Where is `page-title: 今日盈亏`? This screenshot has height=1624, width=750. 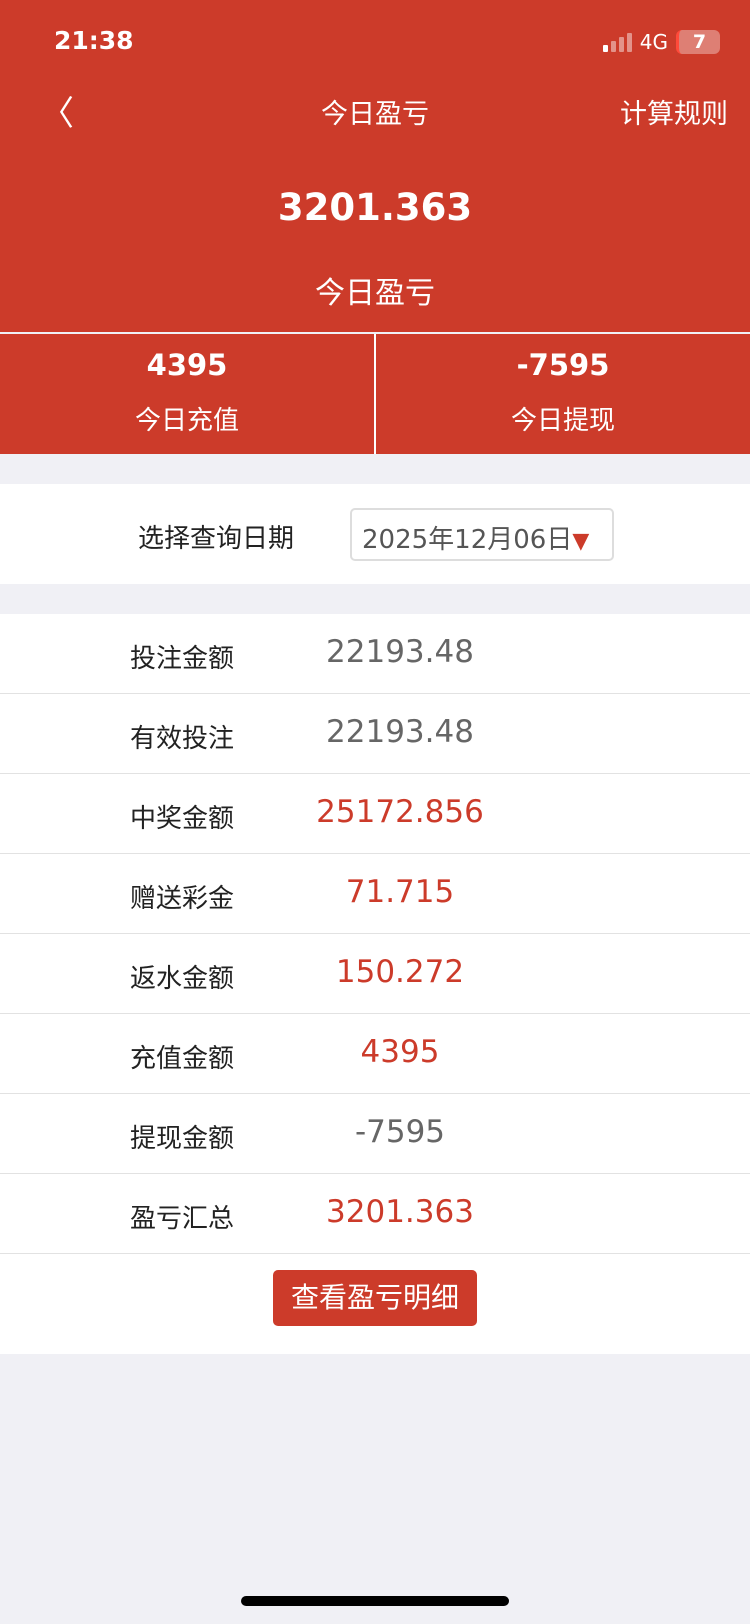 page-title: 今日盈亏 is located at coordinates (375, 114).